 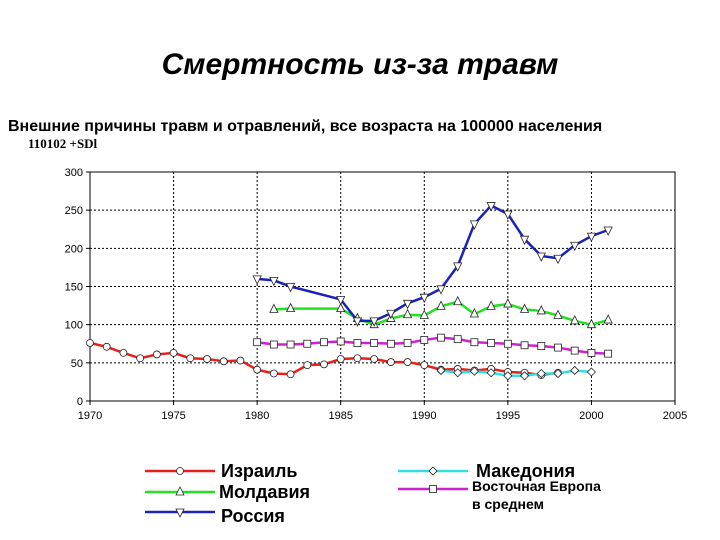 What do you see at coordinates (433, 345) in the screenshot?
I see `series-square` at bounding box center [433, 345].